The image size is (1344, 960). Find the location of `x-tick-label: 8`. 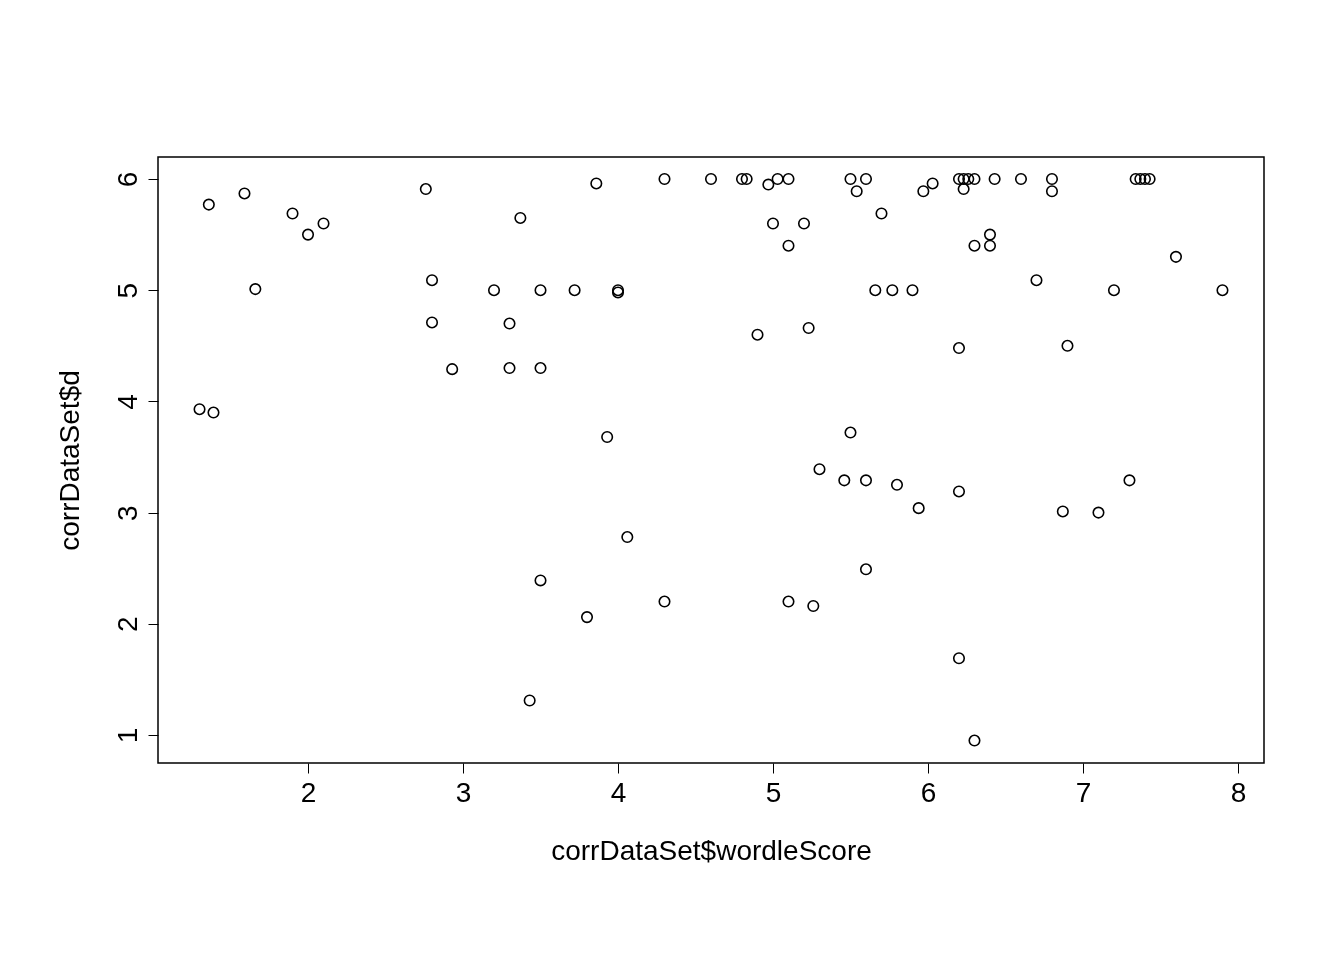

x-tick-label: 8 is located at coordinates (1238, 792).